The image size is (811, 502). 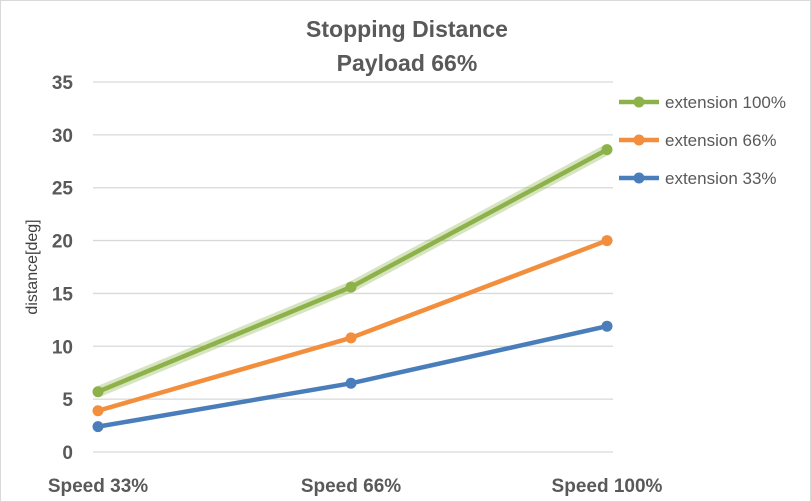 I want to click on chart-title: Stopping Distance, so click(x=407, y=29).